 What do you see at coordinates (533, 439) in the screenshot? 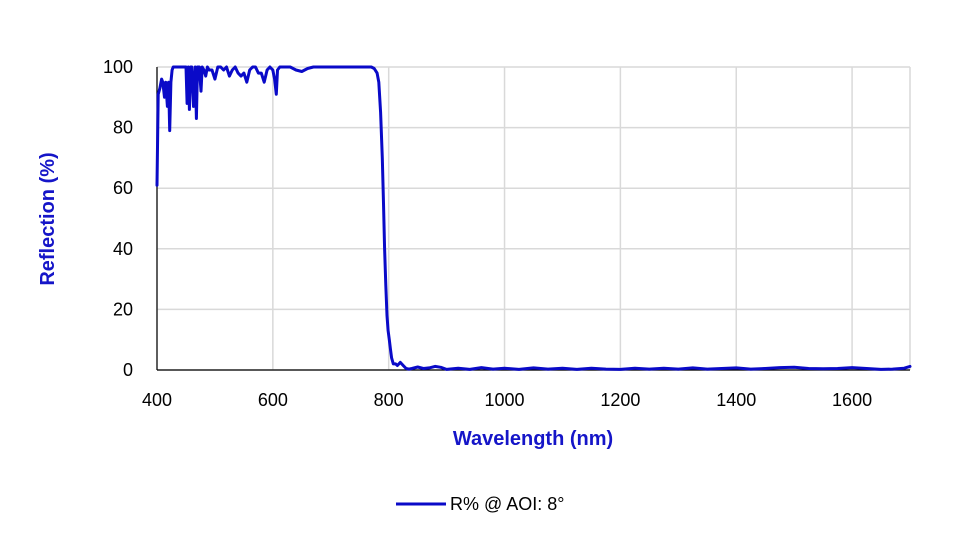
I see `x-axis-title: Wavelength (nm)` at bounding box center [533, 439].